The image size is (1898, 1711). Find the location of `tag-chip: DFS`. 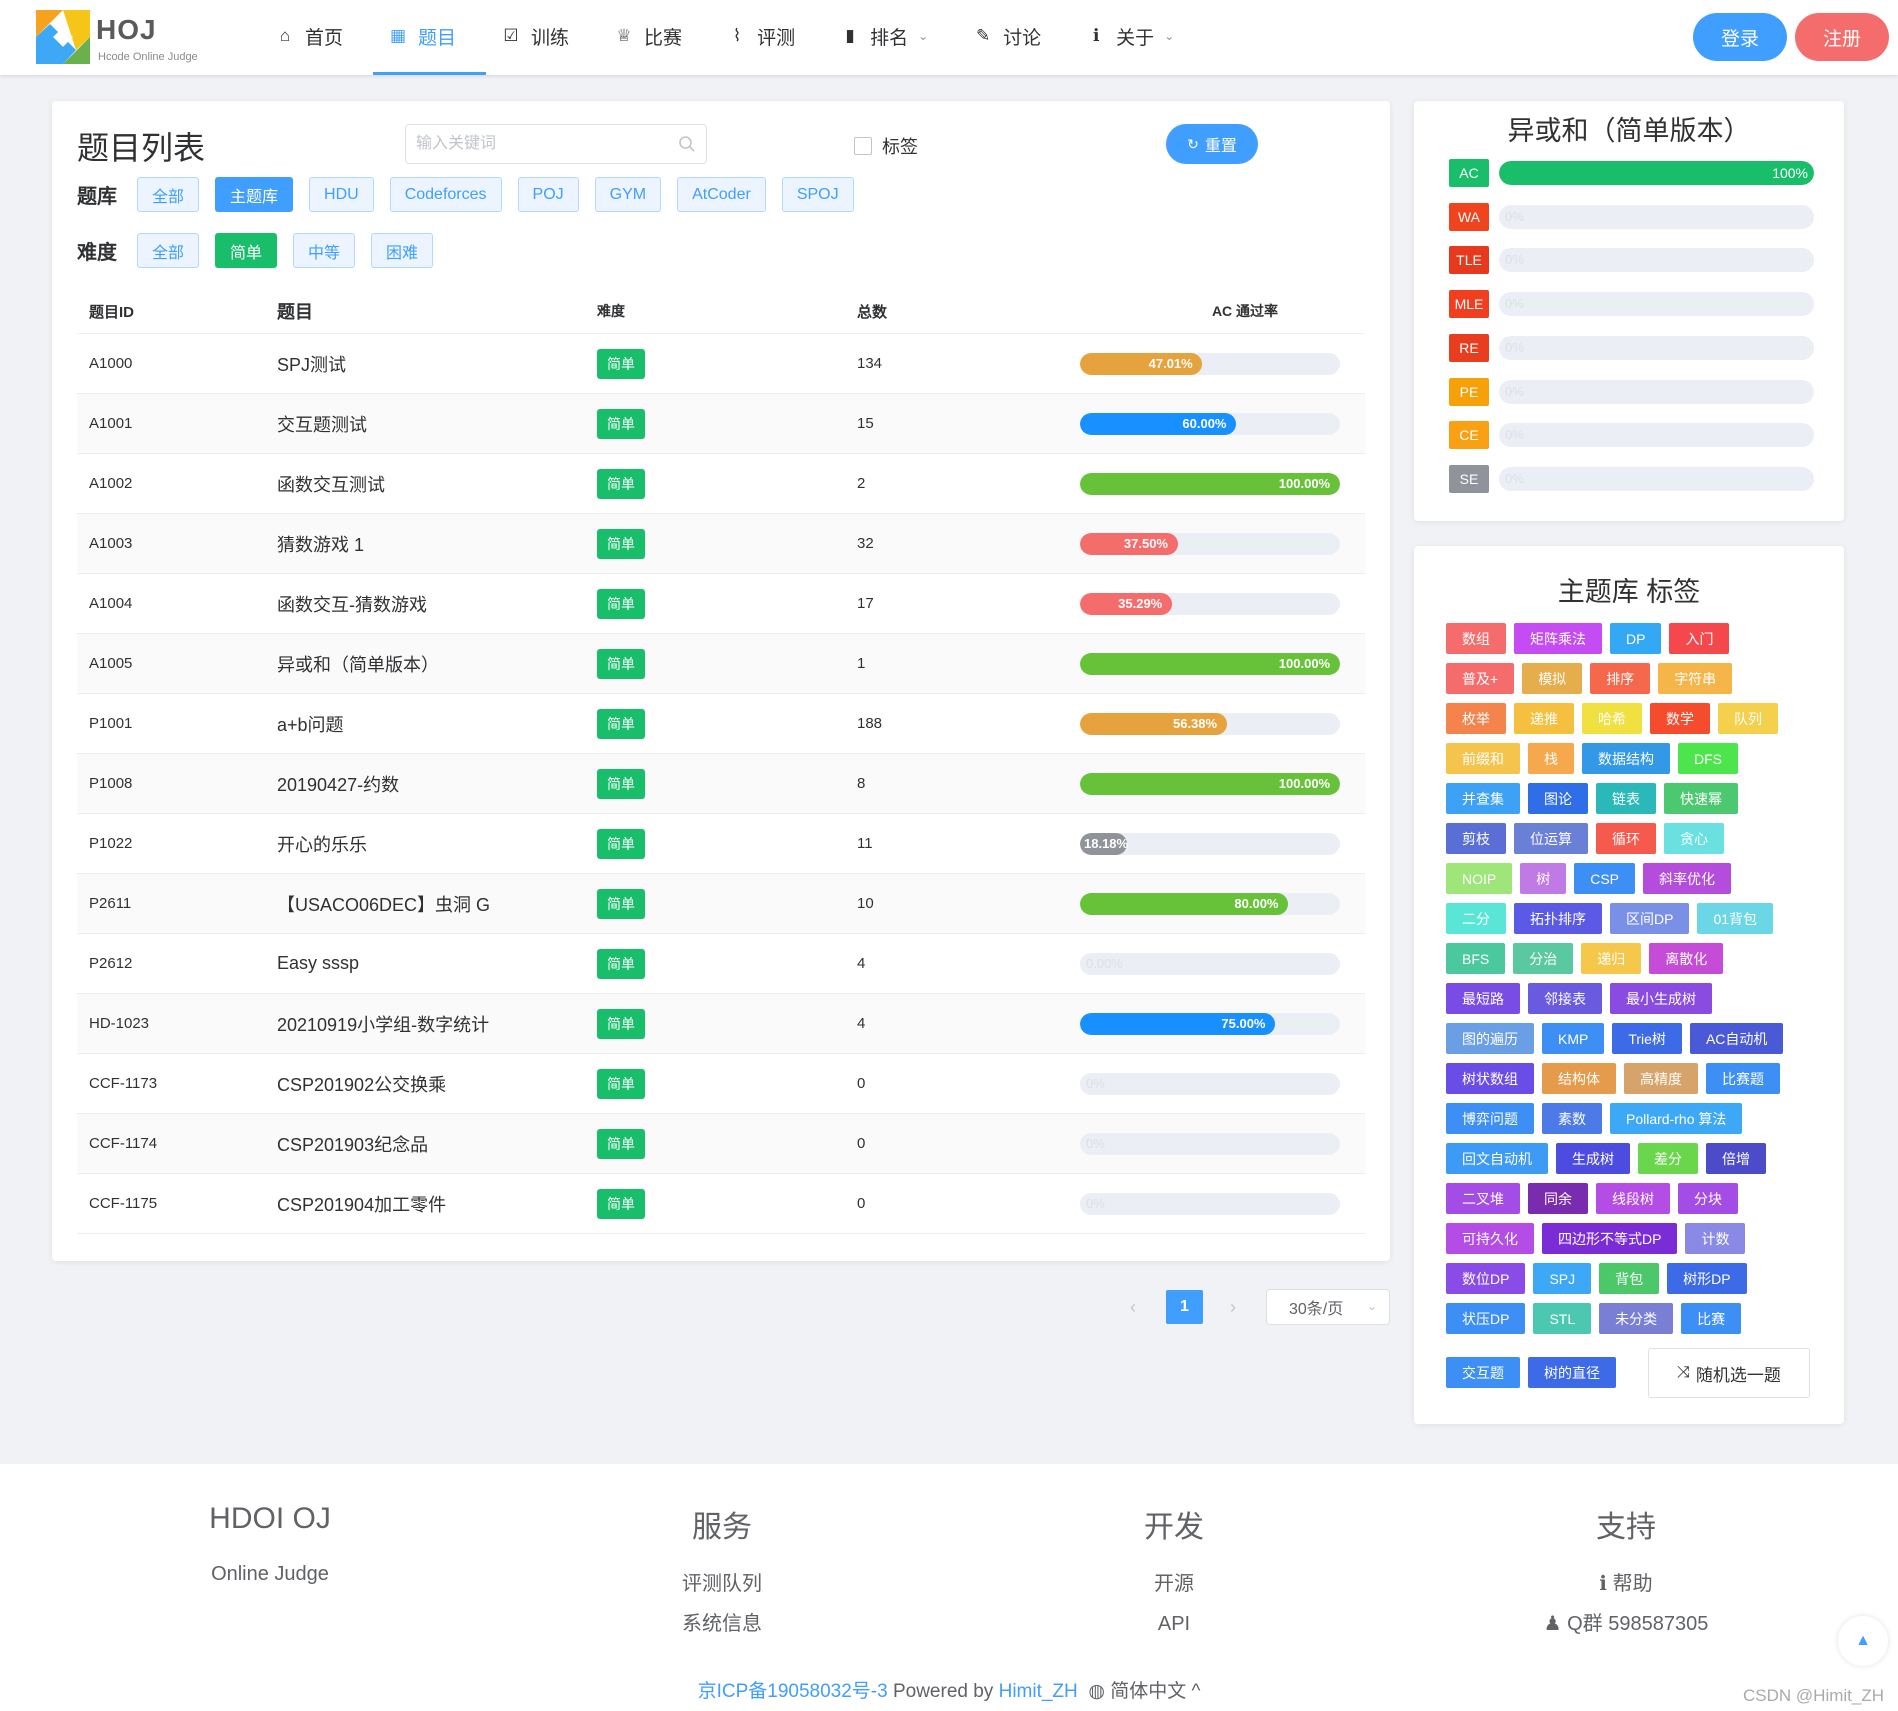

tag-chip: DFS is located at coordinates (1708, 758).